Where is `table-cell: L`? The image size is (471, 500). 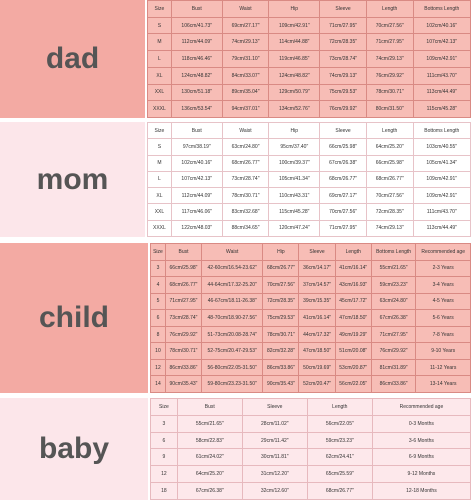 table-cell: L is located at coordinates (159, 179).